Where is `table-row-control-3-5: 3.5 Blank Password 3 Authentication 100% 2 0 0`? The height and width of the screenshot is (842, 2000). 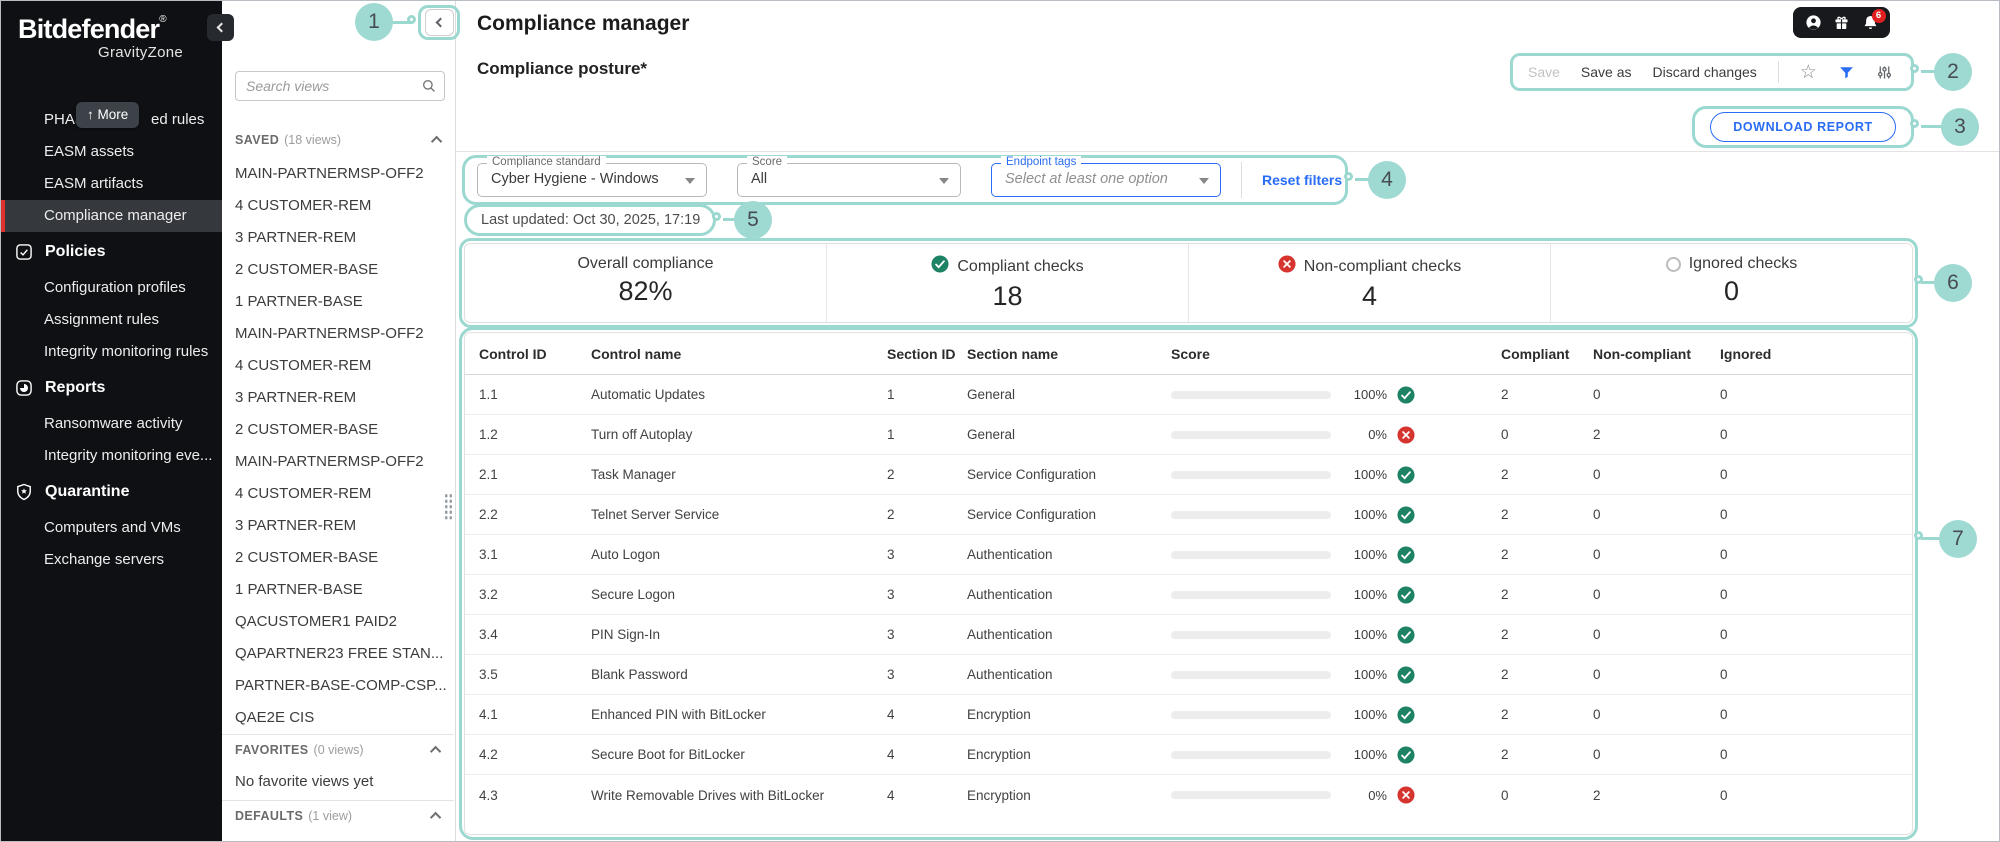 table-row-control-3-5: 3.5 Blank Password 3 Authentication 100% 2 0 0 is located at coordinates (1188, 675).